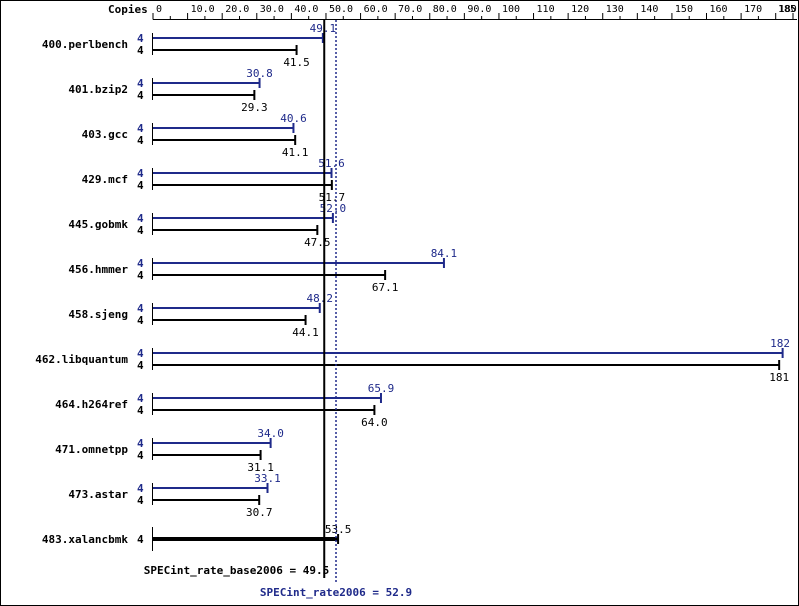 The width and height of the screenshot is (799, 606). Describe the element at coordinates (293, 118) in the screenshot. I see `peak-value-label: 40.6` at that location.